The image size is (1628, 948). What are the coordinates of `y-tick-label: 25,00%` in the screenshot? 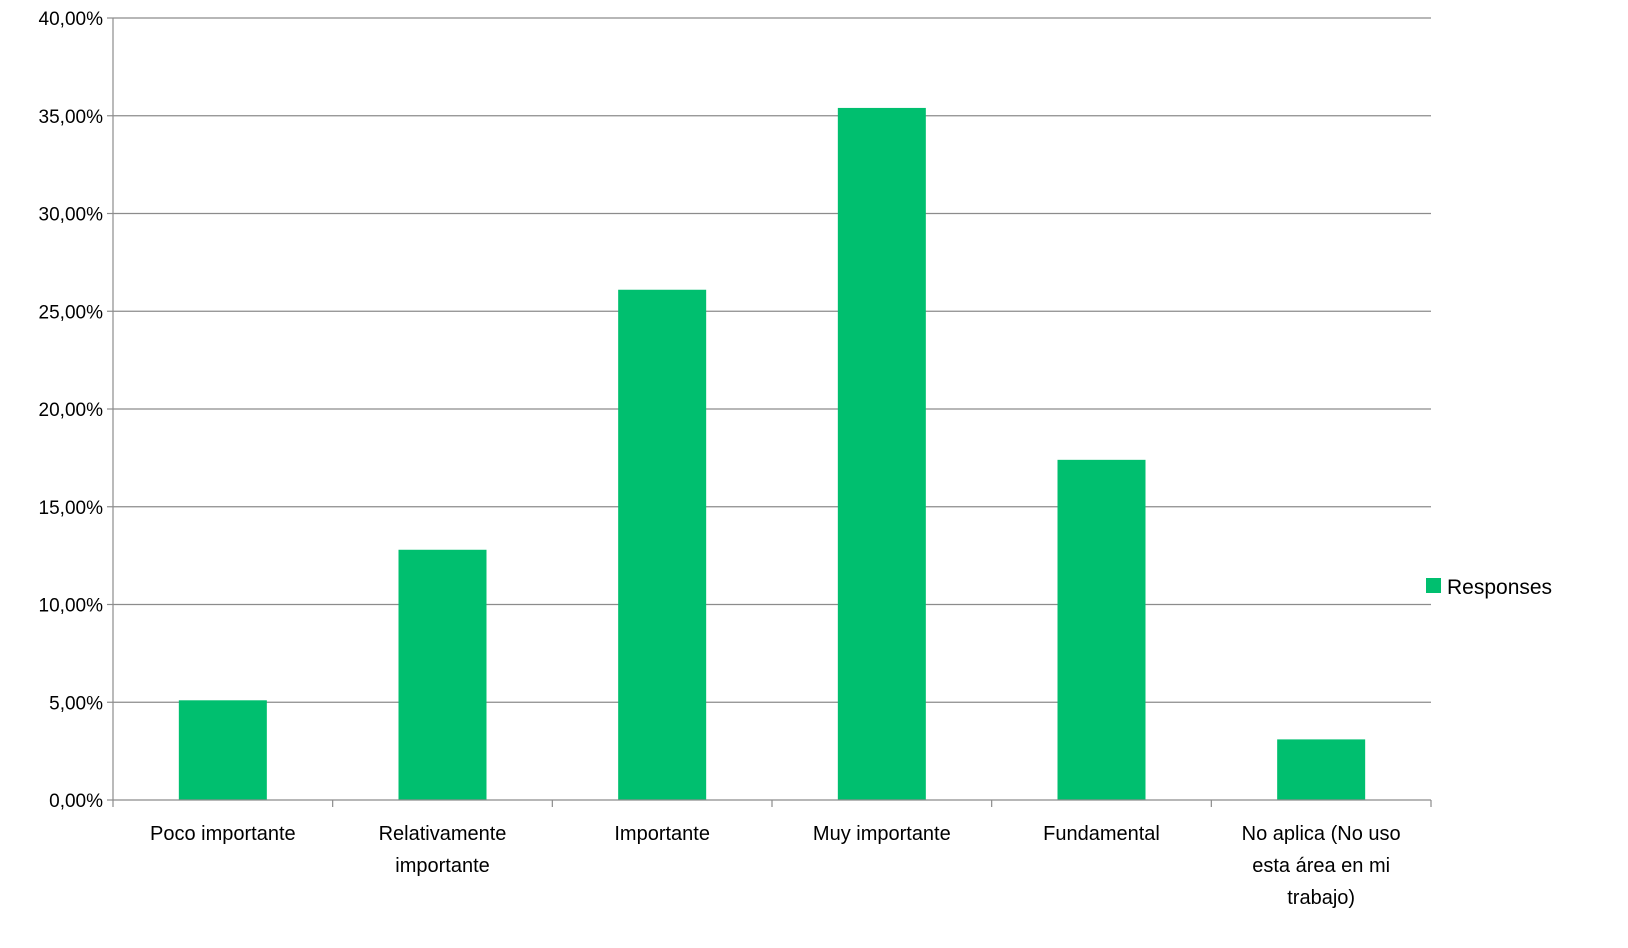 It's located at (71, 312).